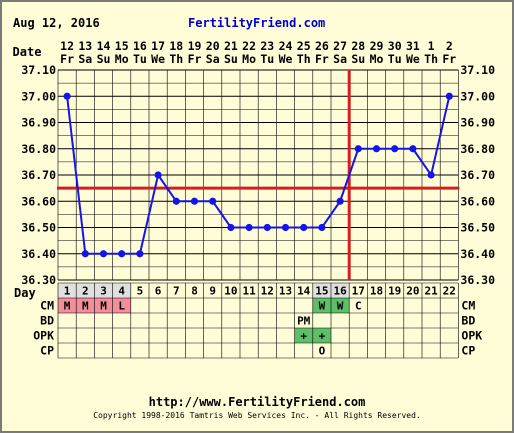 Image resolution: width=514 pixels, height=433 pixels. I want to click on days-value: 8, so click(194, 291).